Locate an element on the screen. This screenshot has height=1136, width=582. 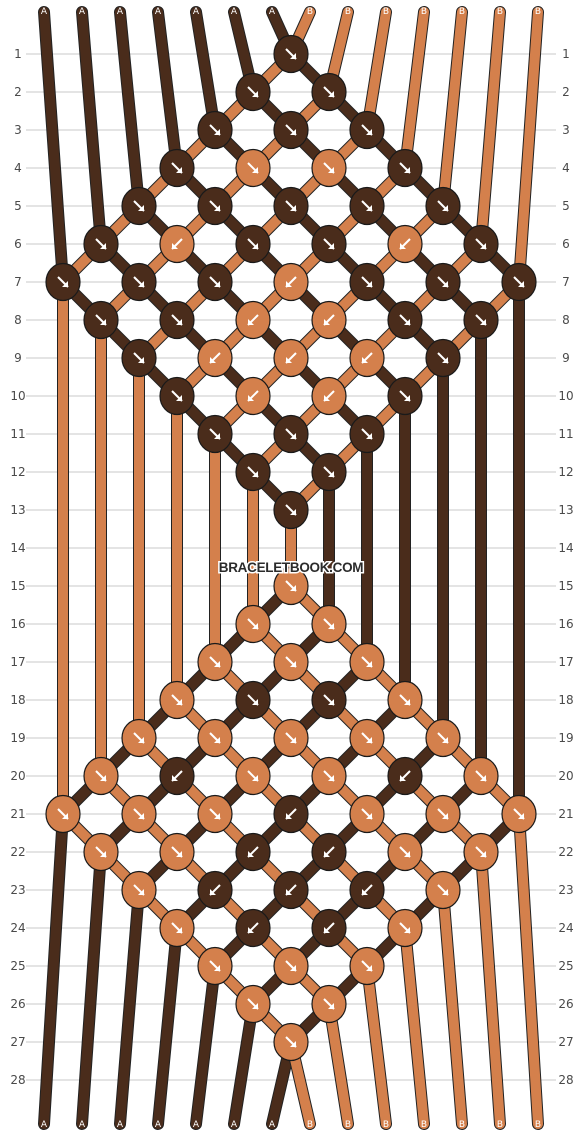
row-number-right: 22 is located at coordinates (565, 852).